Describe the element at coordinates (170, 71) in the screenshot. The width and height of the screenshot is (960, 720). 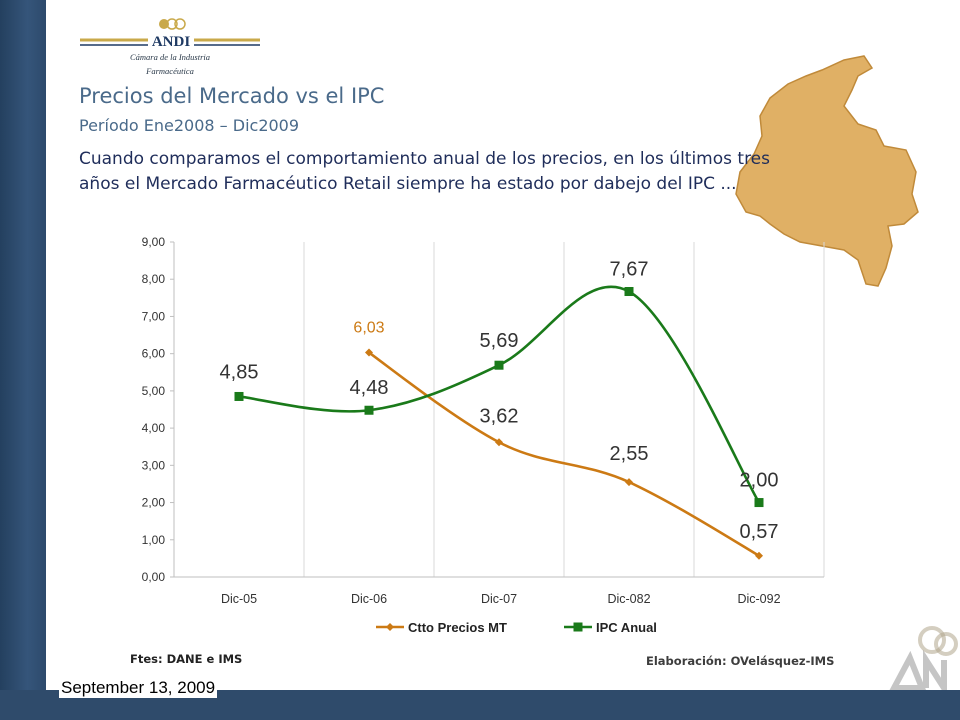
I see `logo-subtitle-line2: Farmacéutica` at that location.